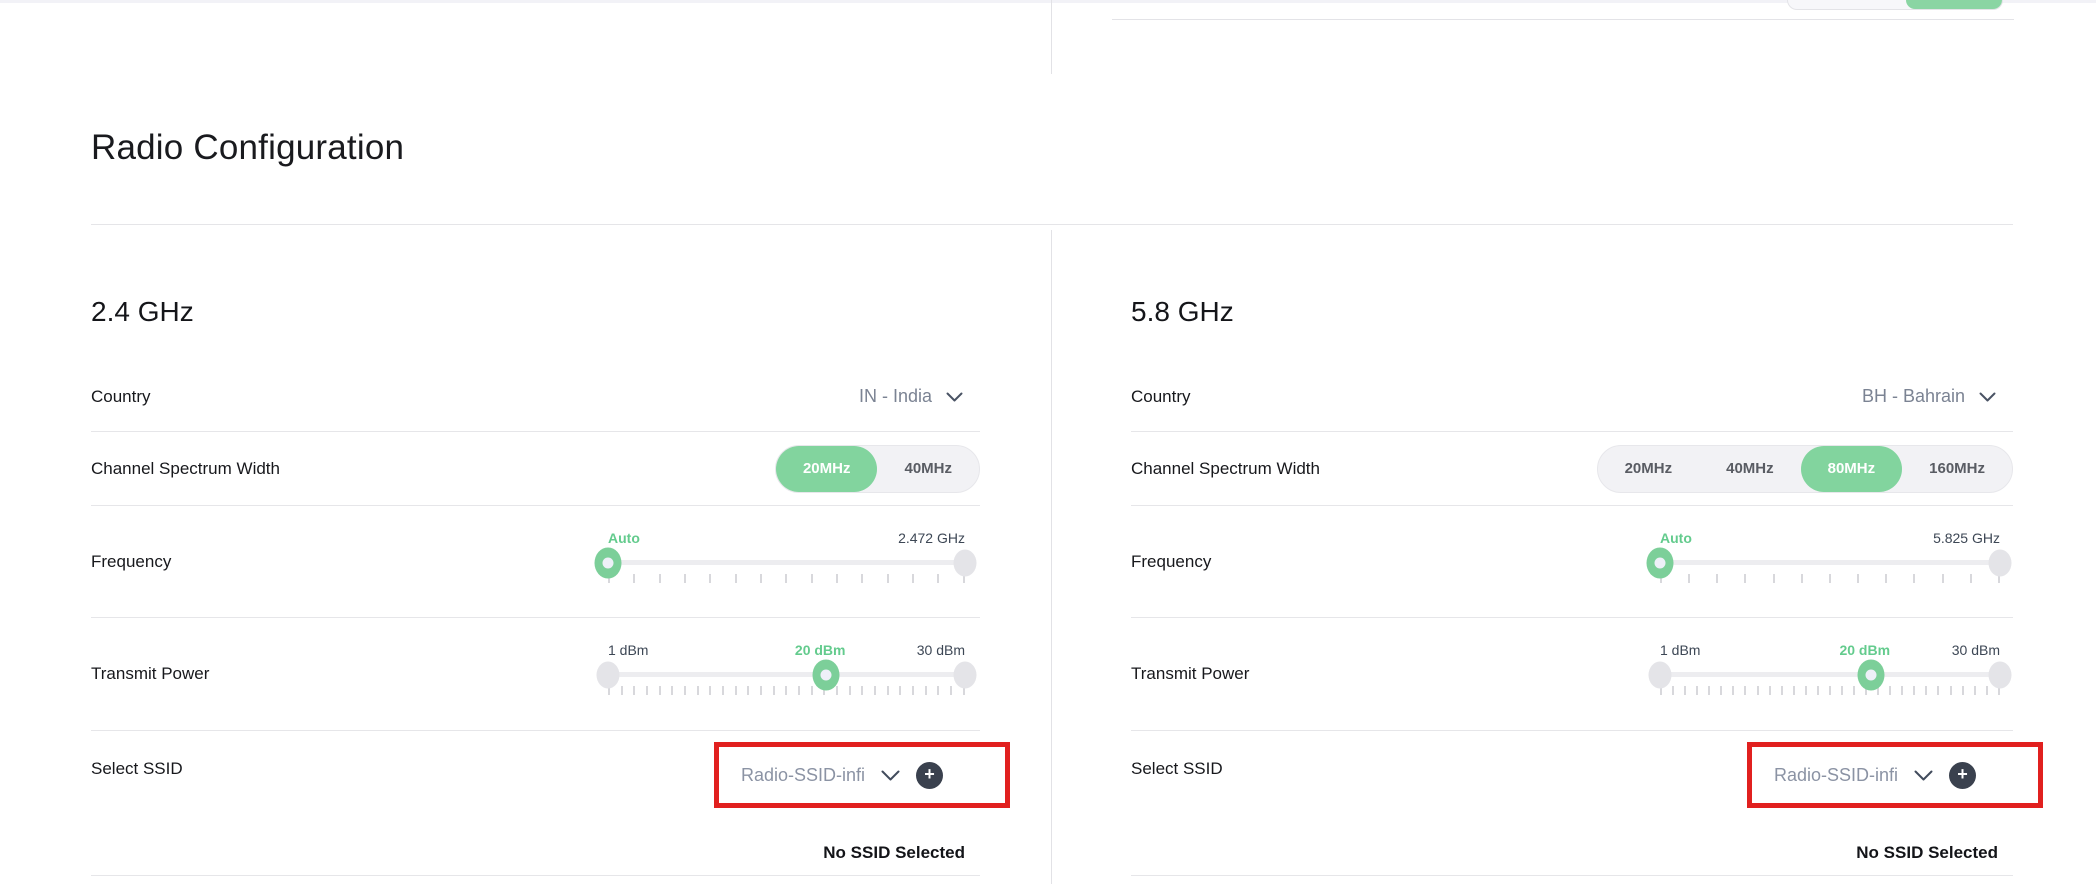 The image size is (2096, 884). Describe the element at coordinates (1572, 562) in the screenshot. I see `frequency-row: Frequency Auto 5.825 GHz` at that location.